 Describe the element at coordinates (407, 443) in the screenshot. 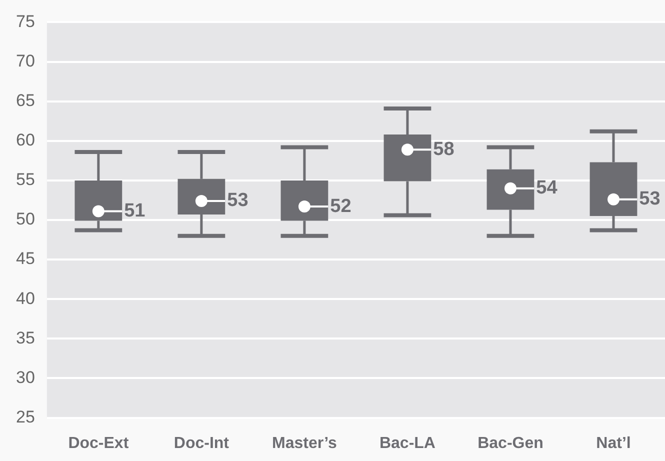

I see `x-tick-label: Bac-LA` at that location.